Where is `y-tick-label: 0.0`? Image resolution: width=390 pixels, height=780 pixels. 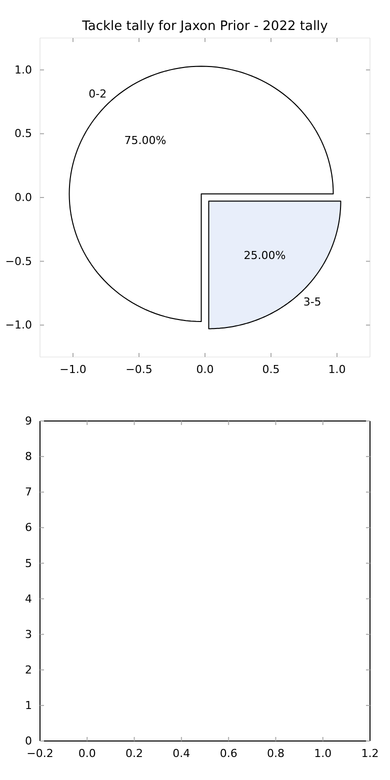
y-tick-label: 0.0 is located at coordinates (23, 197).